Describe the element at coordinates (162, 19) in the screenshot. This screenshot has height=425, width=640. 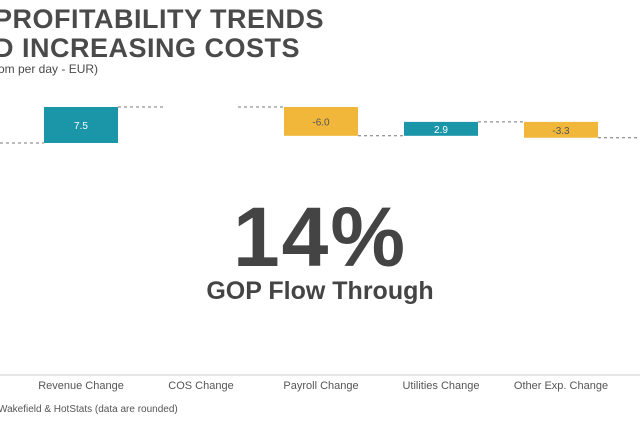
I see `chart-title-line-1: PROFITABILITY TRENDS` at that location.